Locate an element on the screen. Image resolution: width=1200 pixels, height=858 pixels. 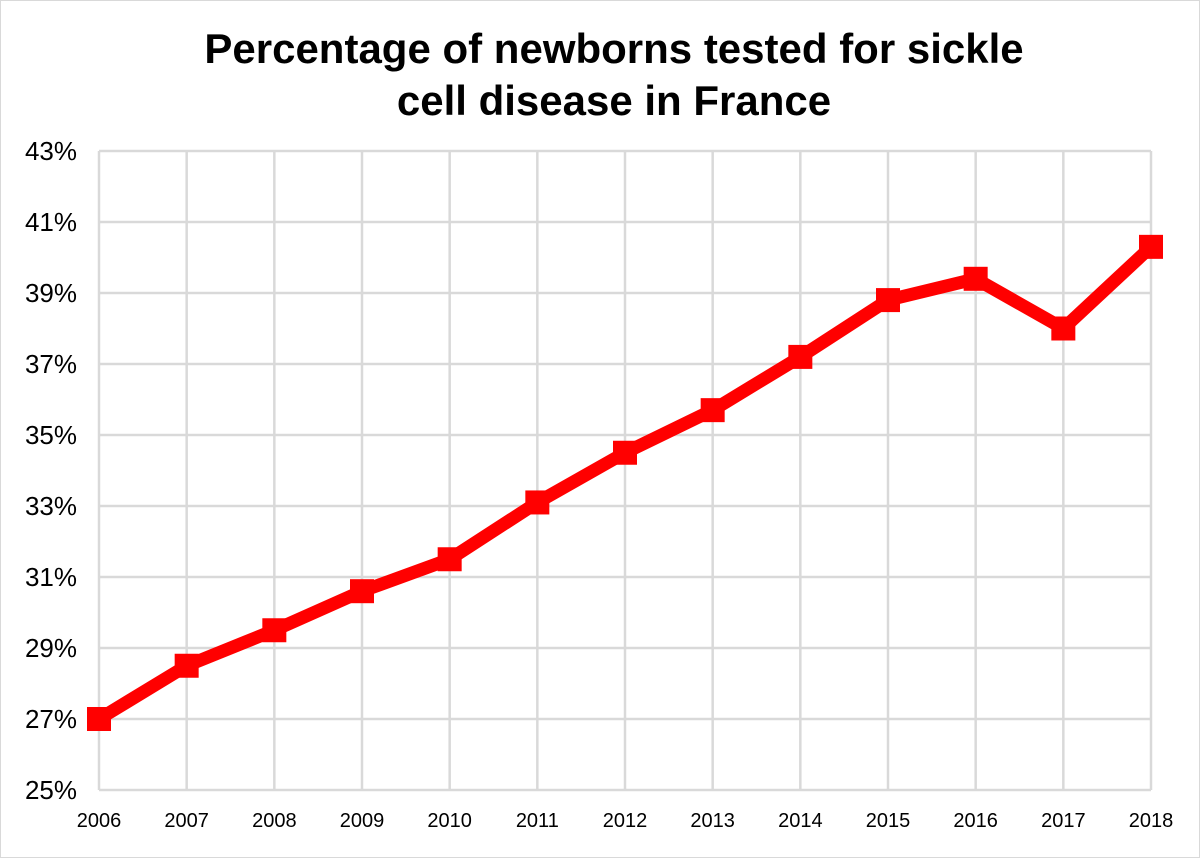
x-tick-label: 2010 is located at coordinates (449, 821).